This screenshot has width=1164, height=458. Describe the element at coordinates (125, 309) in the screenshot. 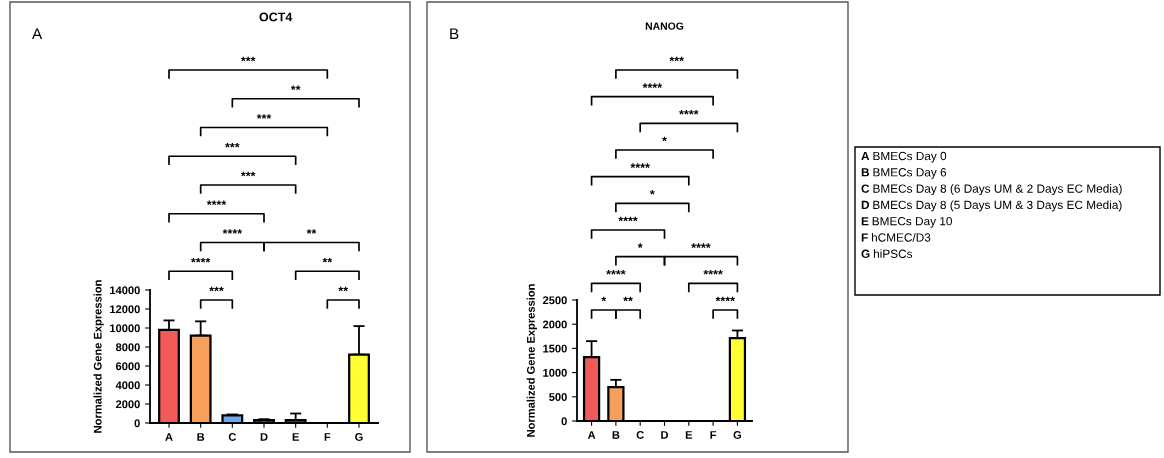

I see `y-tick-label: 12000` at that location.